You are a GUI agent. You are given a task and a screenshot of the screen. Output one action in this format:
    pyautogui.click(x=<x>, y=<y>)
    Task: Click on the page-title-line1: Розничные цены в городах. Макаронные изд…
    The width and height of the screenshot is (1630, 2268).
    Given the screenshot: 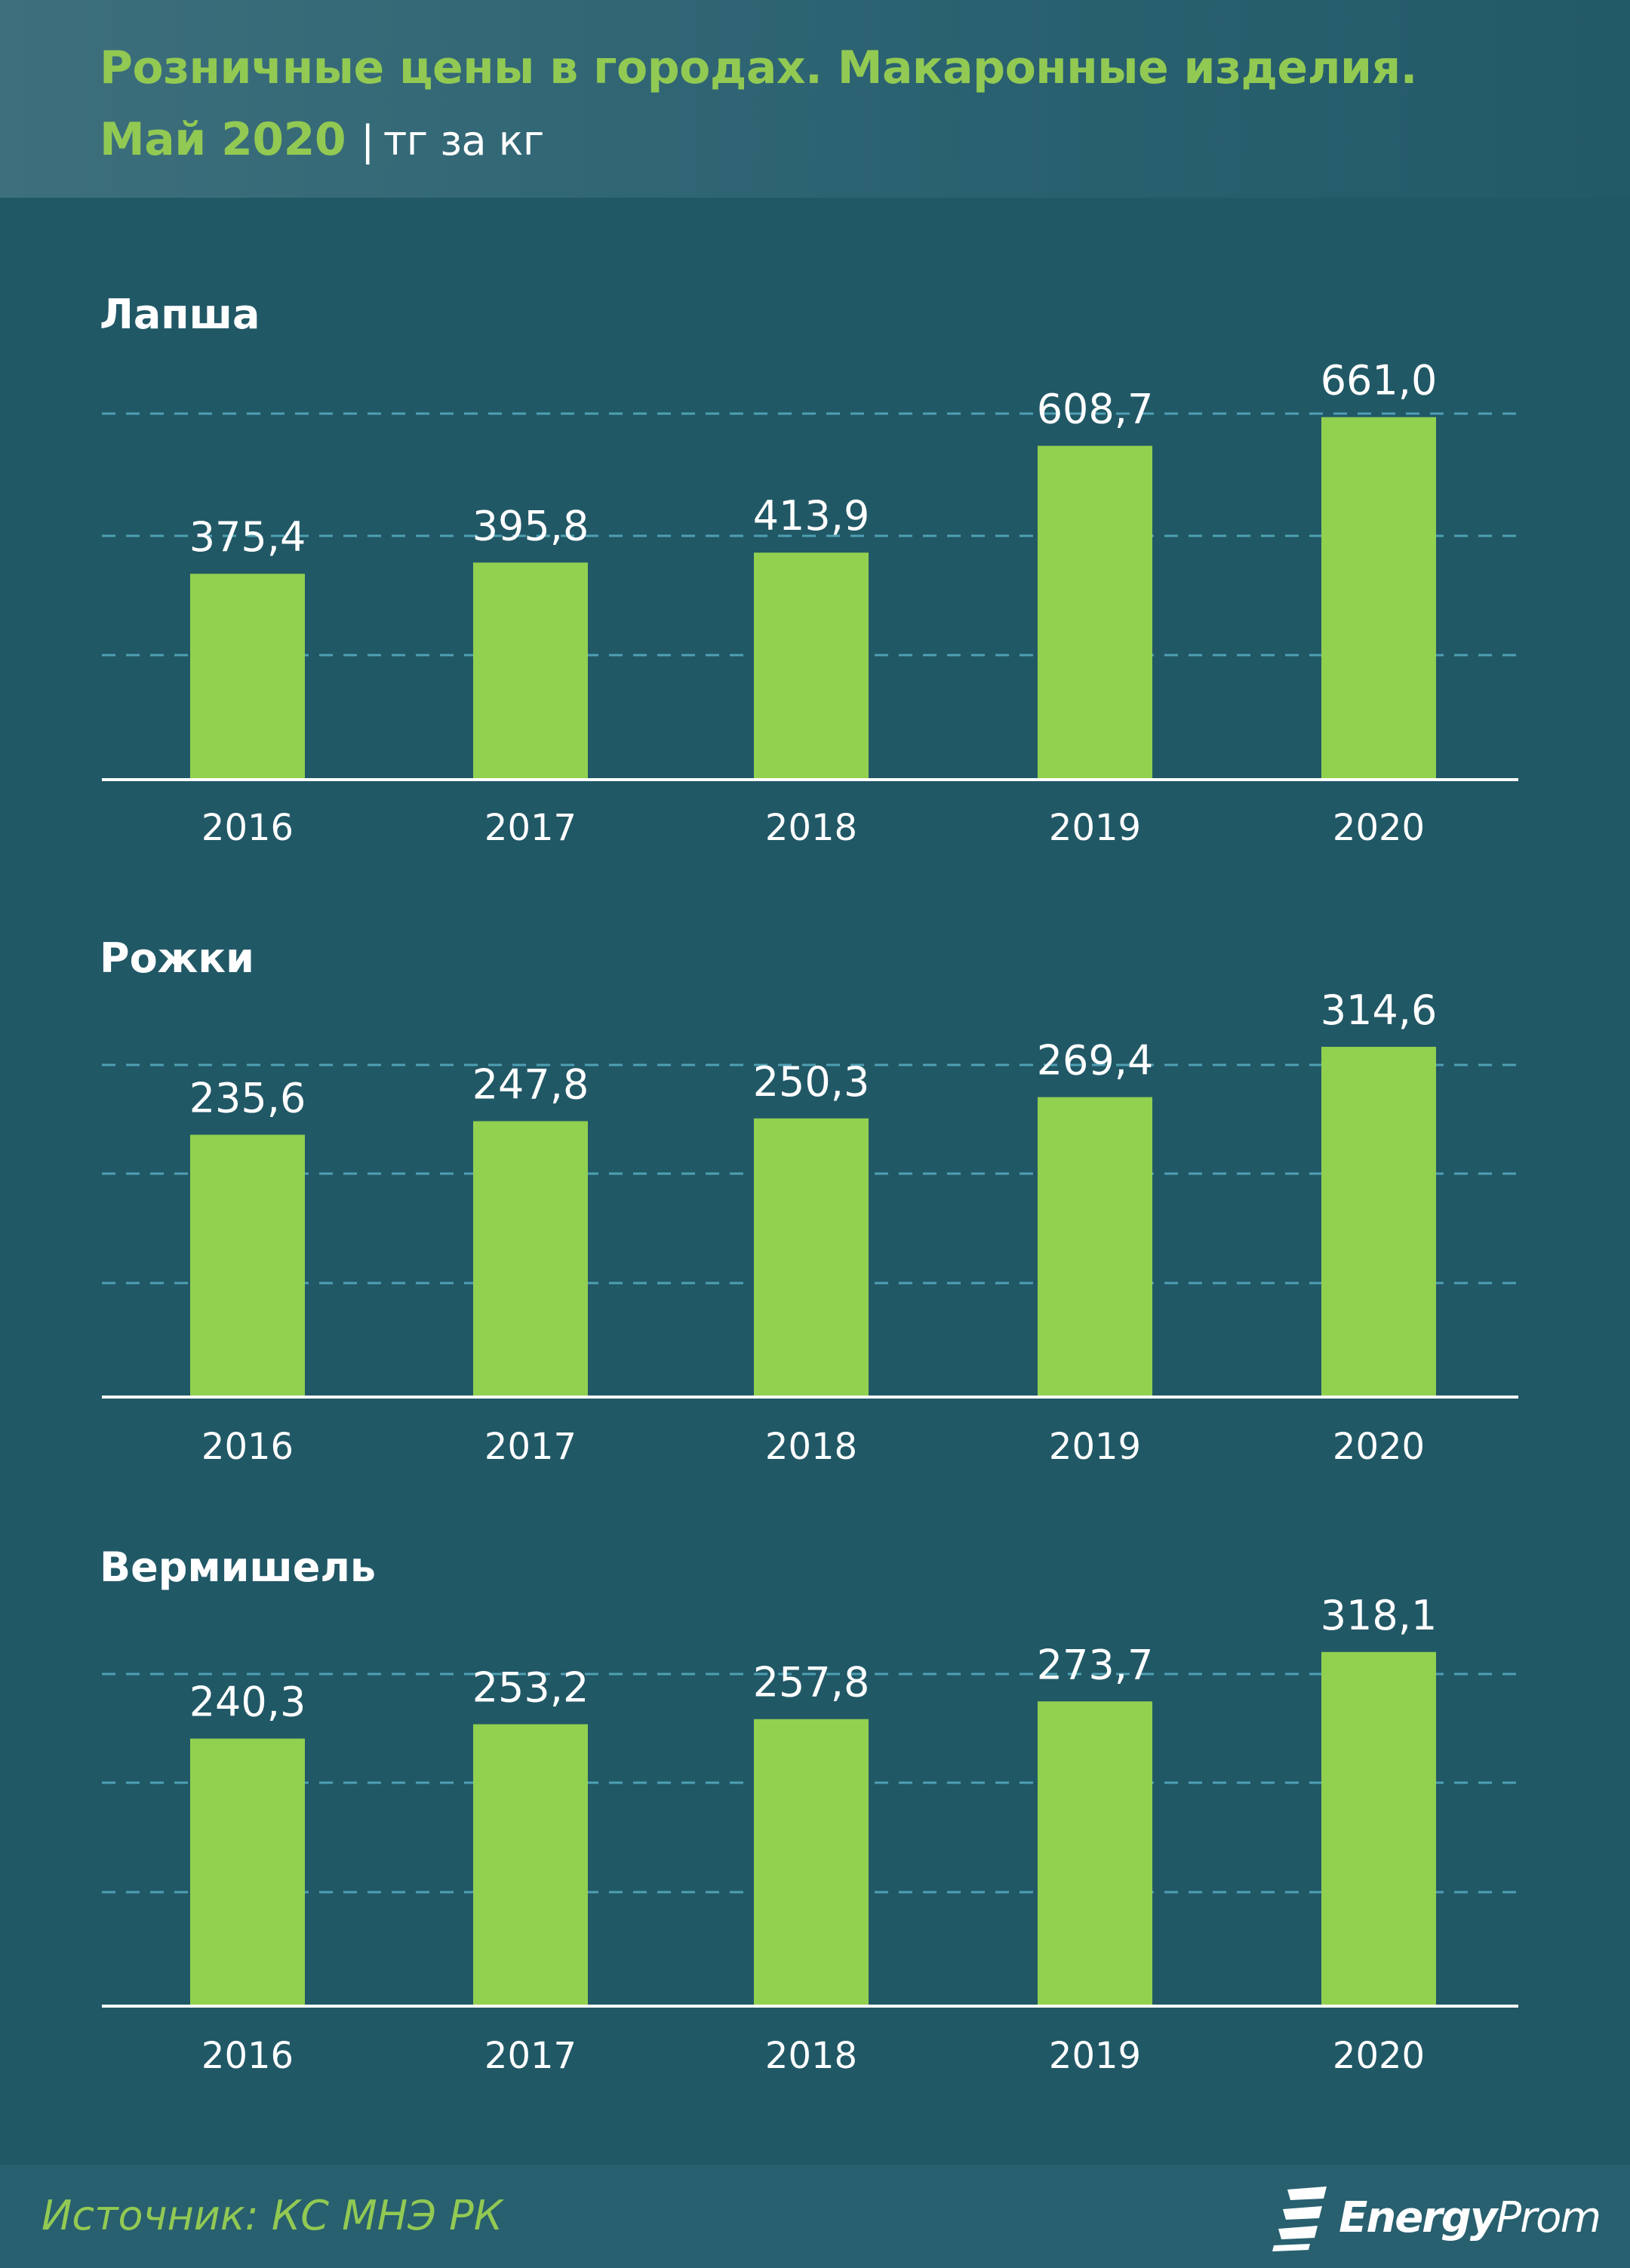 What is the action you would take?
    pyautogui.click(x=758, y=68)
    